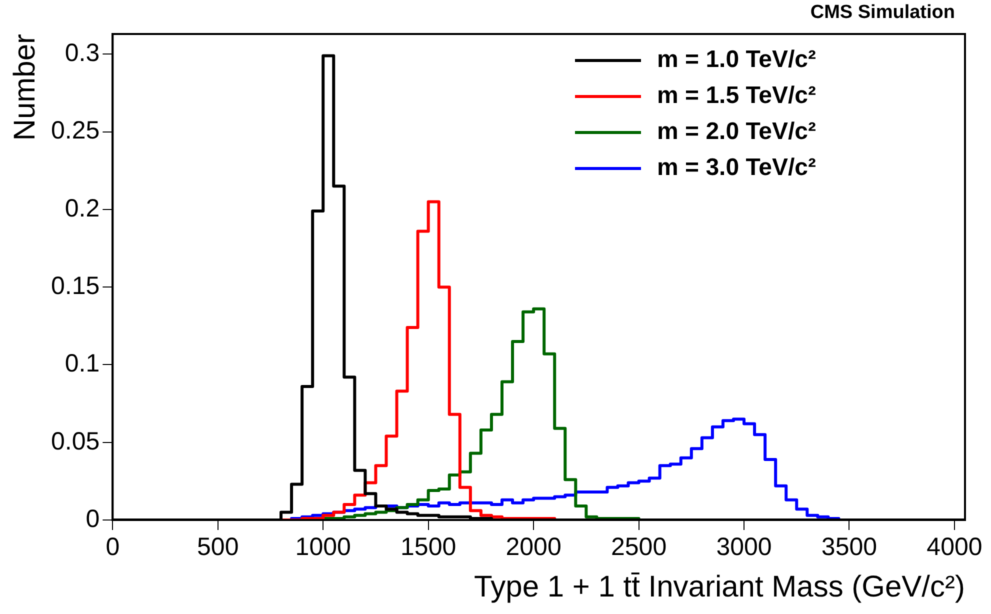 This screenshot has height=614, width=991. What do you see at coordinates (75, 130) in the screenshot?
I see `y-tick-label: 0.25` at bounding box center [75, 130].